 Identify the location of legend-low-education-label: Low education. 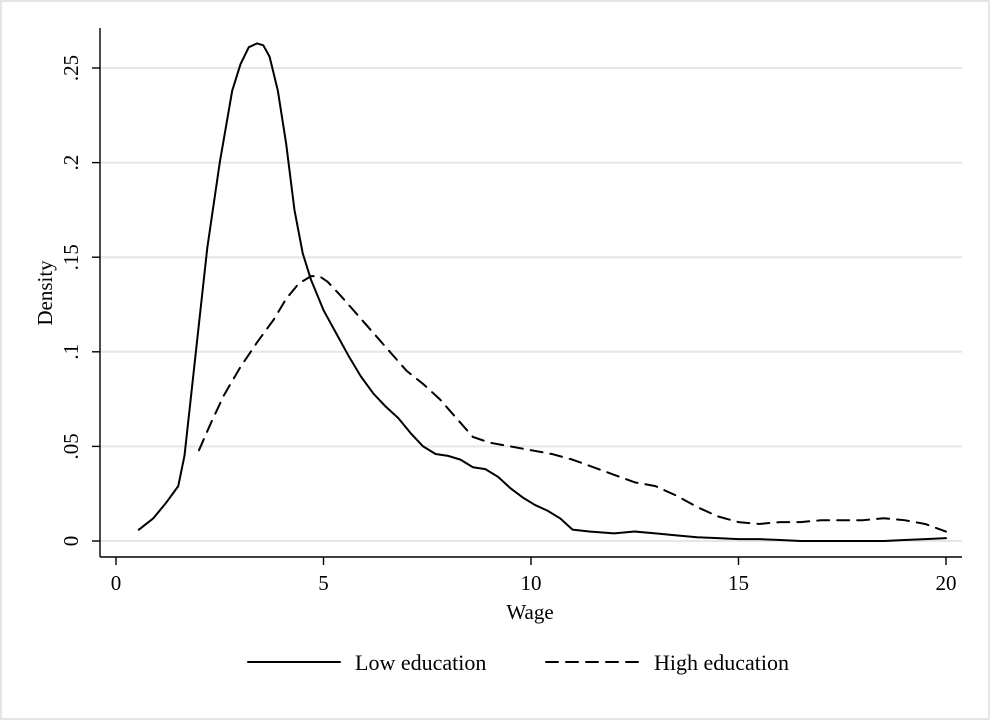
(420, 662).